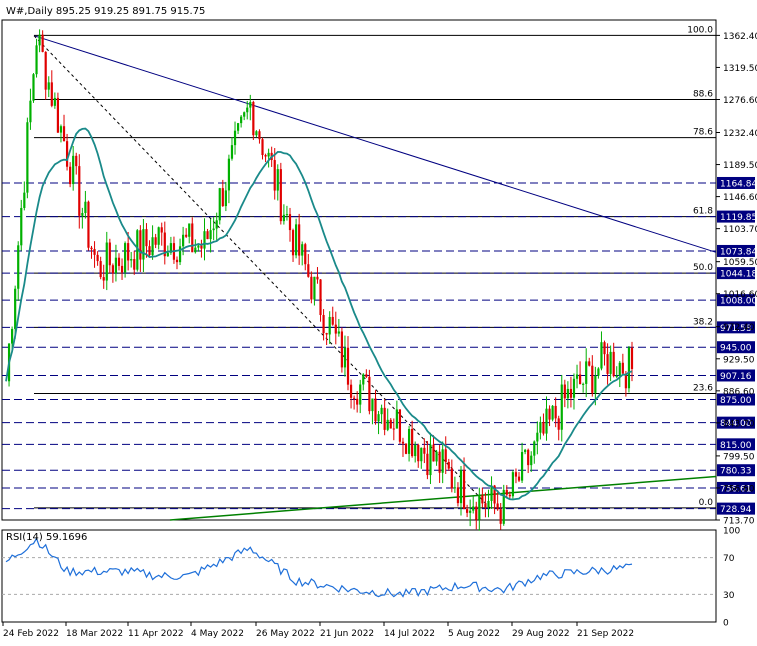 This screenshot has height=646, width=757. What do you see at coordinates (729, 559) in the screenshot?
I see `rsi-axis-label: 70` at bounding box center [729, 559].